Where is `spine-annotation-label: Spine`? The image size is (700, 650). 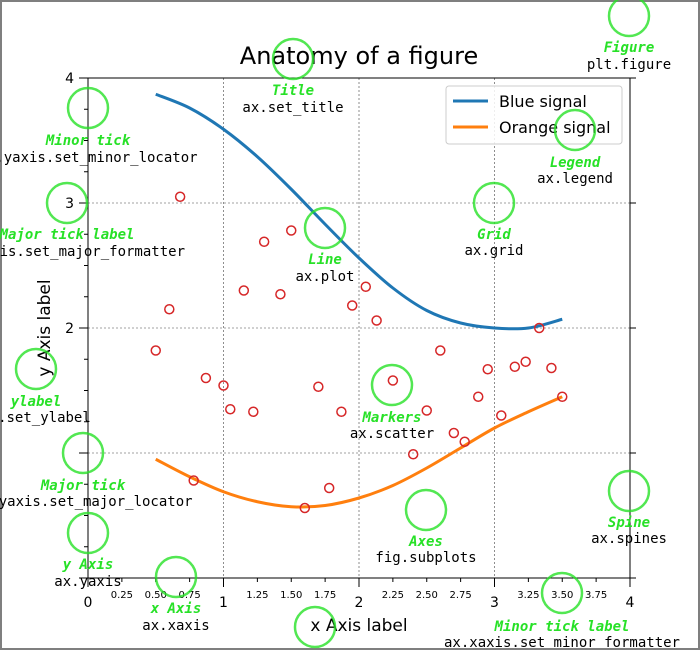 spine-annotation-label: Spine is located at coordinates (629, 523).